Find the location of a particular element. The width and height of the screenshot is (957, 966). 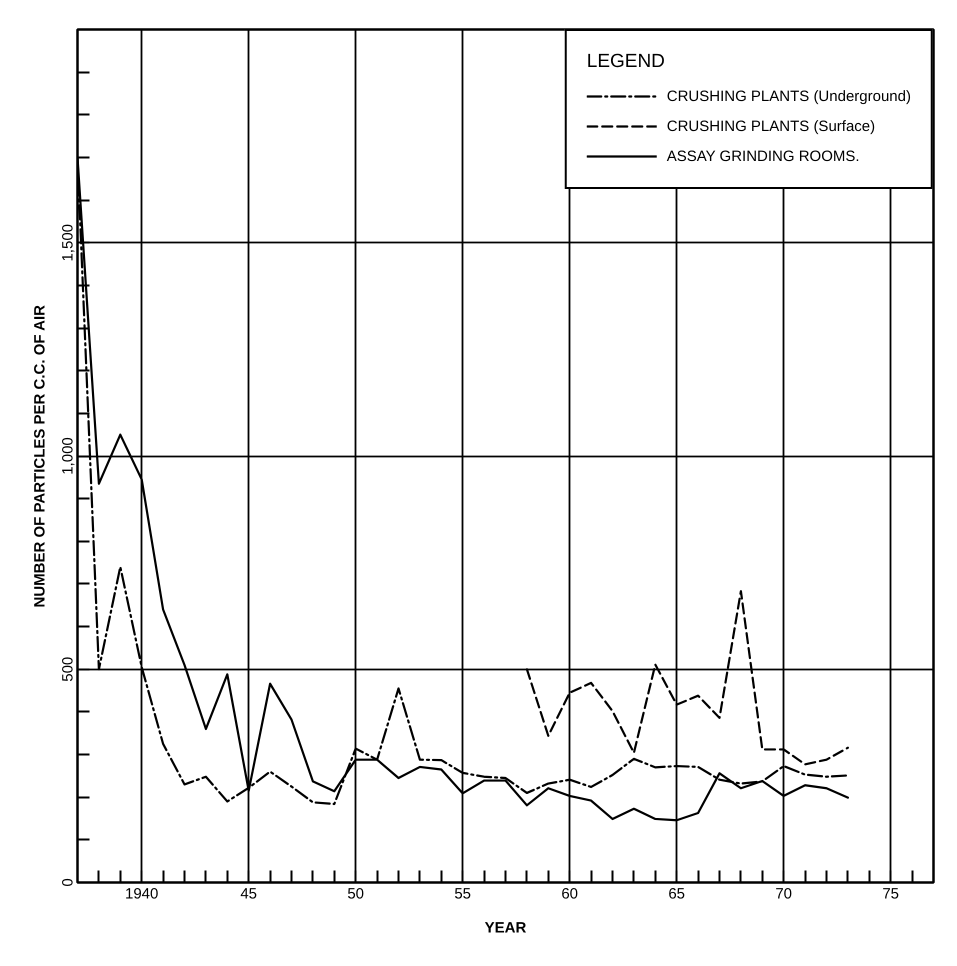

y-tick-label: 1,500 is located at coordinates (68, 243).